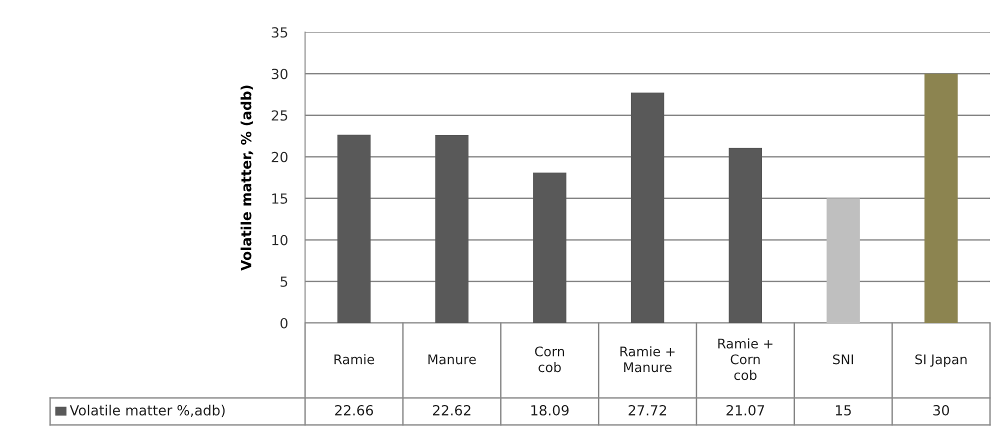  Describe the element at coordinates (147, 411) in the screenshot. I see `legend-label: Volatile matter %,adb)` at that location.